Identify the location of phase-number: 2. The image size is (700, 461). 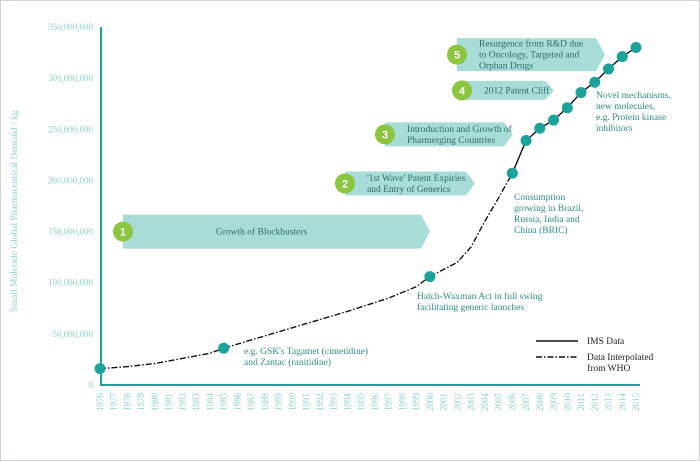
(345, 184).